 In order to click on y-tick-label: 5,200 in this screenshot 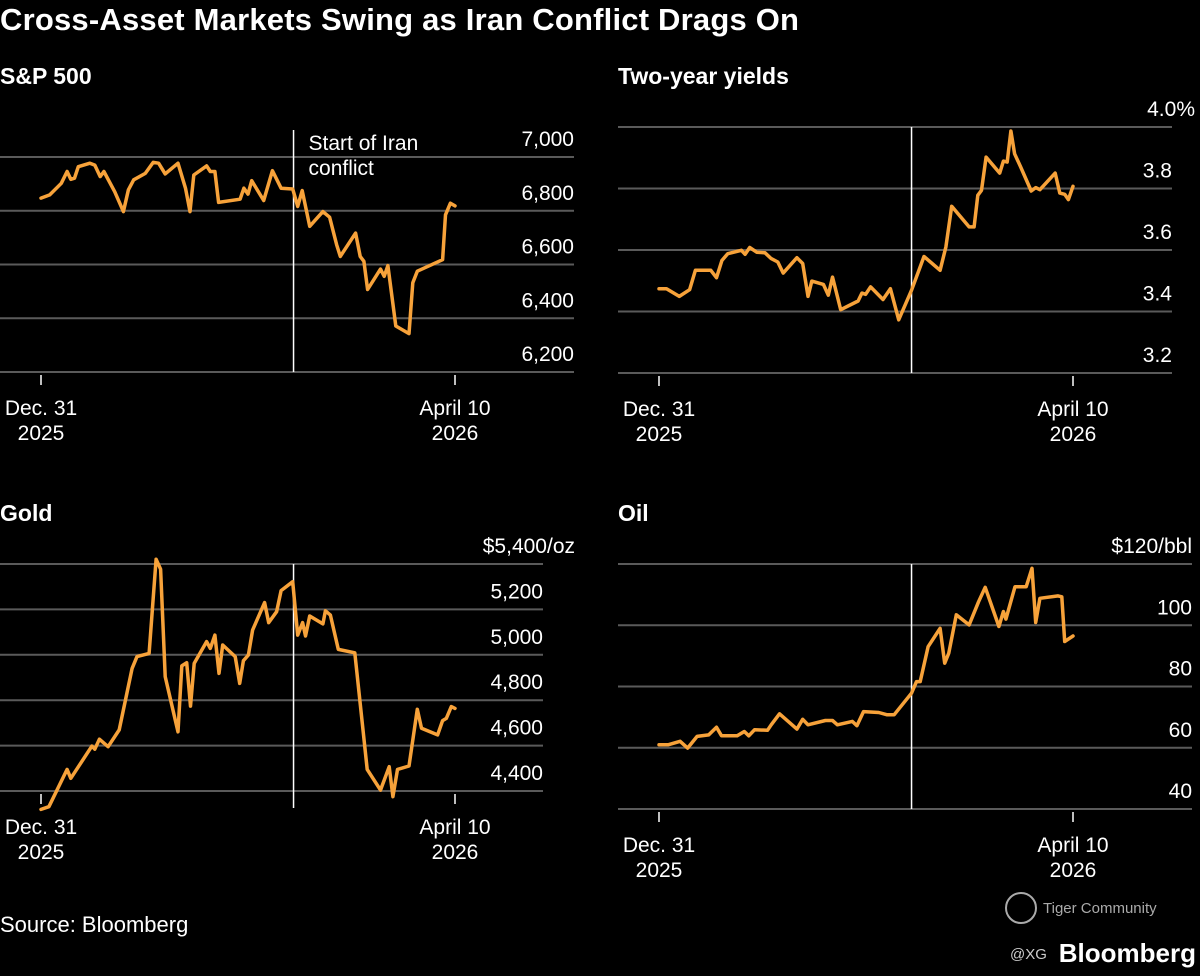, I will do `click(516, 591)`.